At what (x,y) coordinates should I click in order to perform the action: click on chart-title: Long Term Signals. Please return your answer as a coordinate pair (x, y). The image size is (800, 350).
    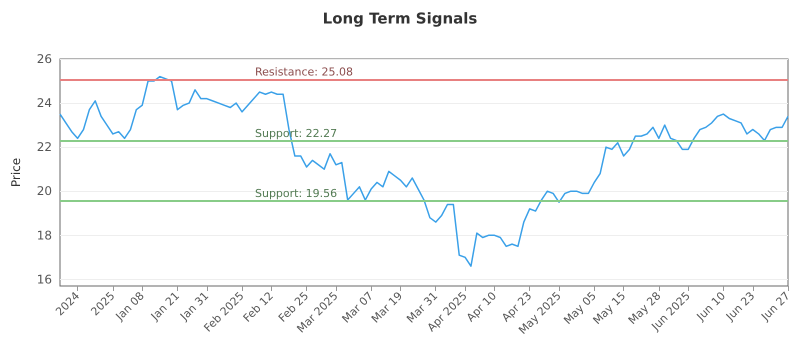
    Looking at the image, I should click on (400, 19).